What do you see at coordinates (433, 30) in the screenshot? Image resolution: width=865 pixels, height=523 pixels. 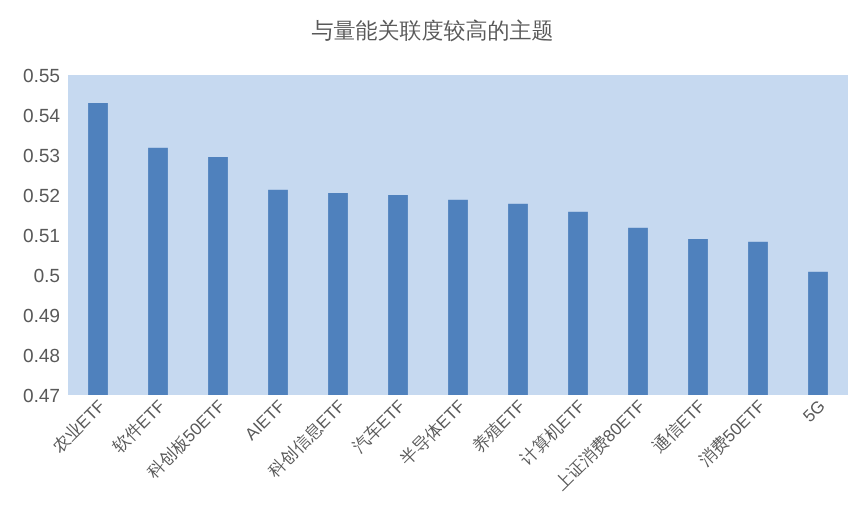 I see `chart-title: 与量能关联度较高的主题` at bounding box center [433, 30].